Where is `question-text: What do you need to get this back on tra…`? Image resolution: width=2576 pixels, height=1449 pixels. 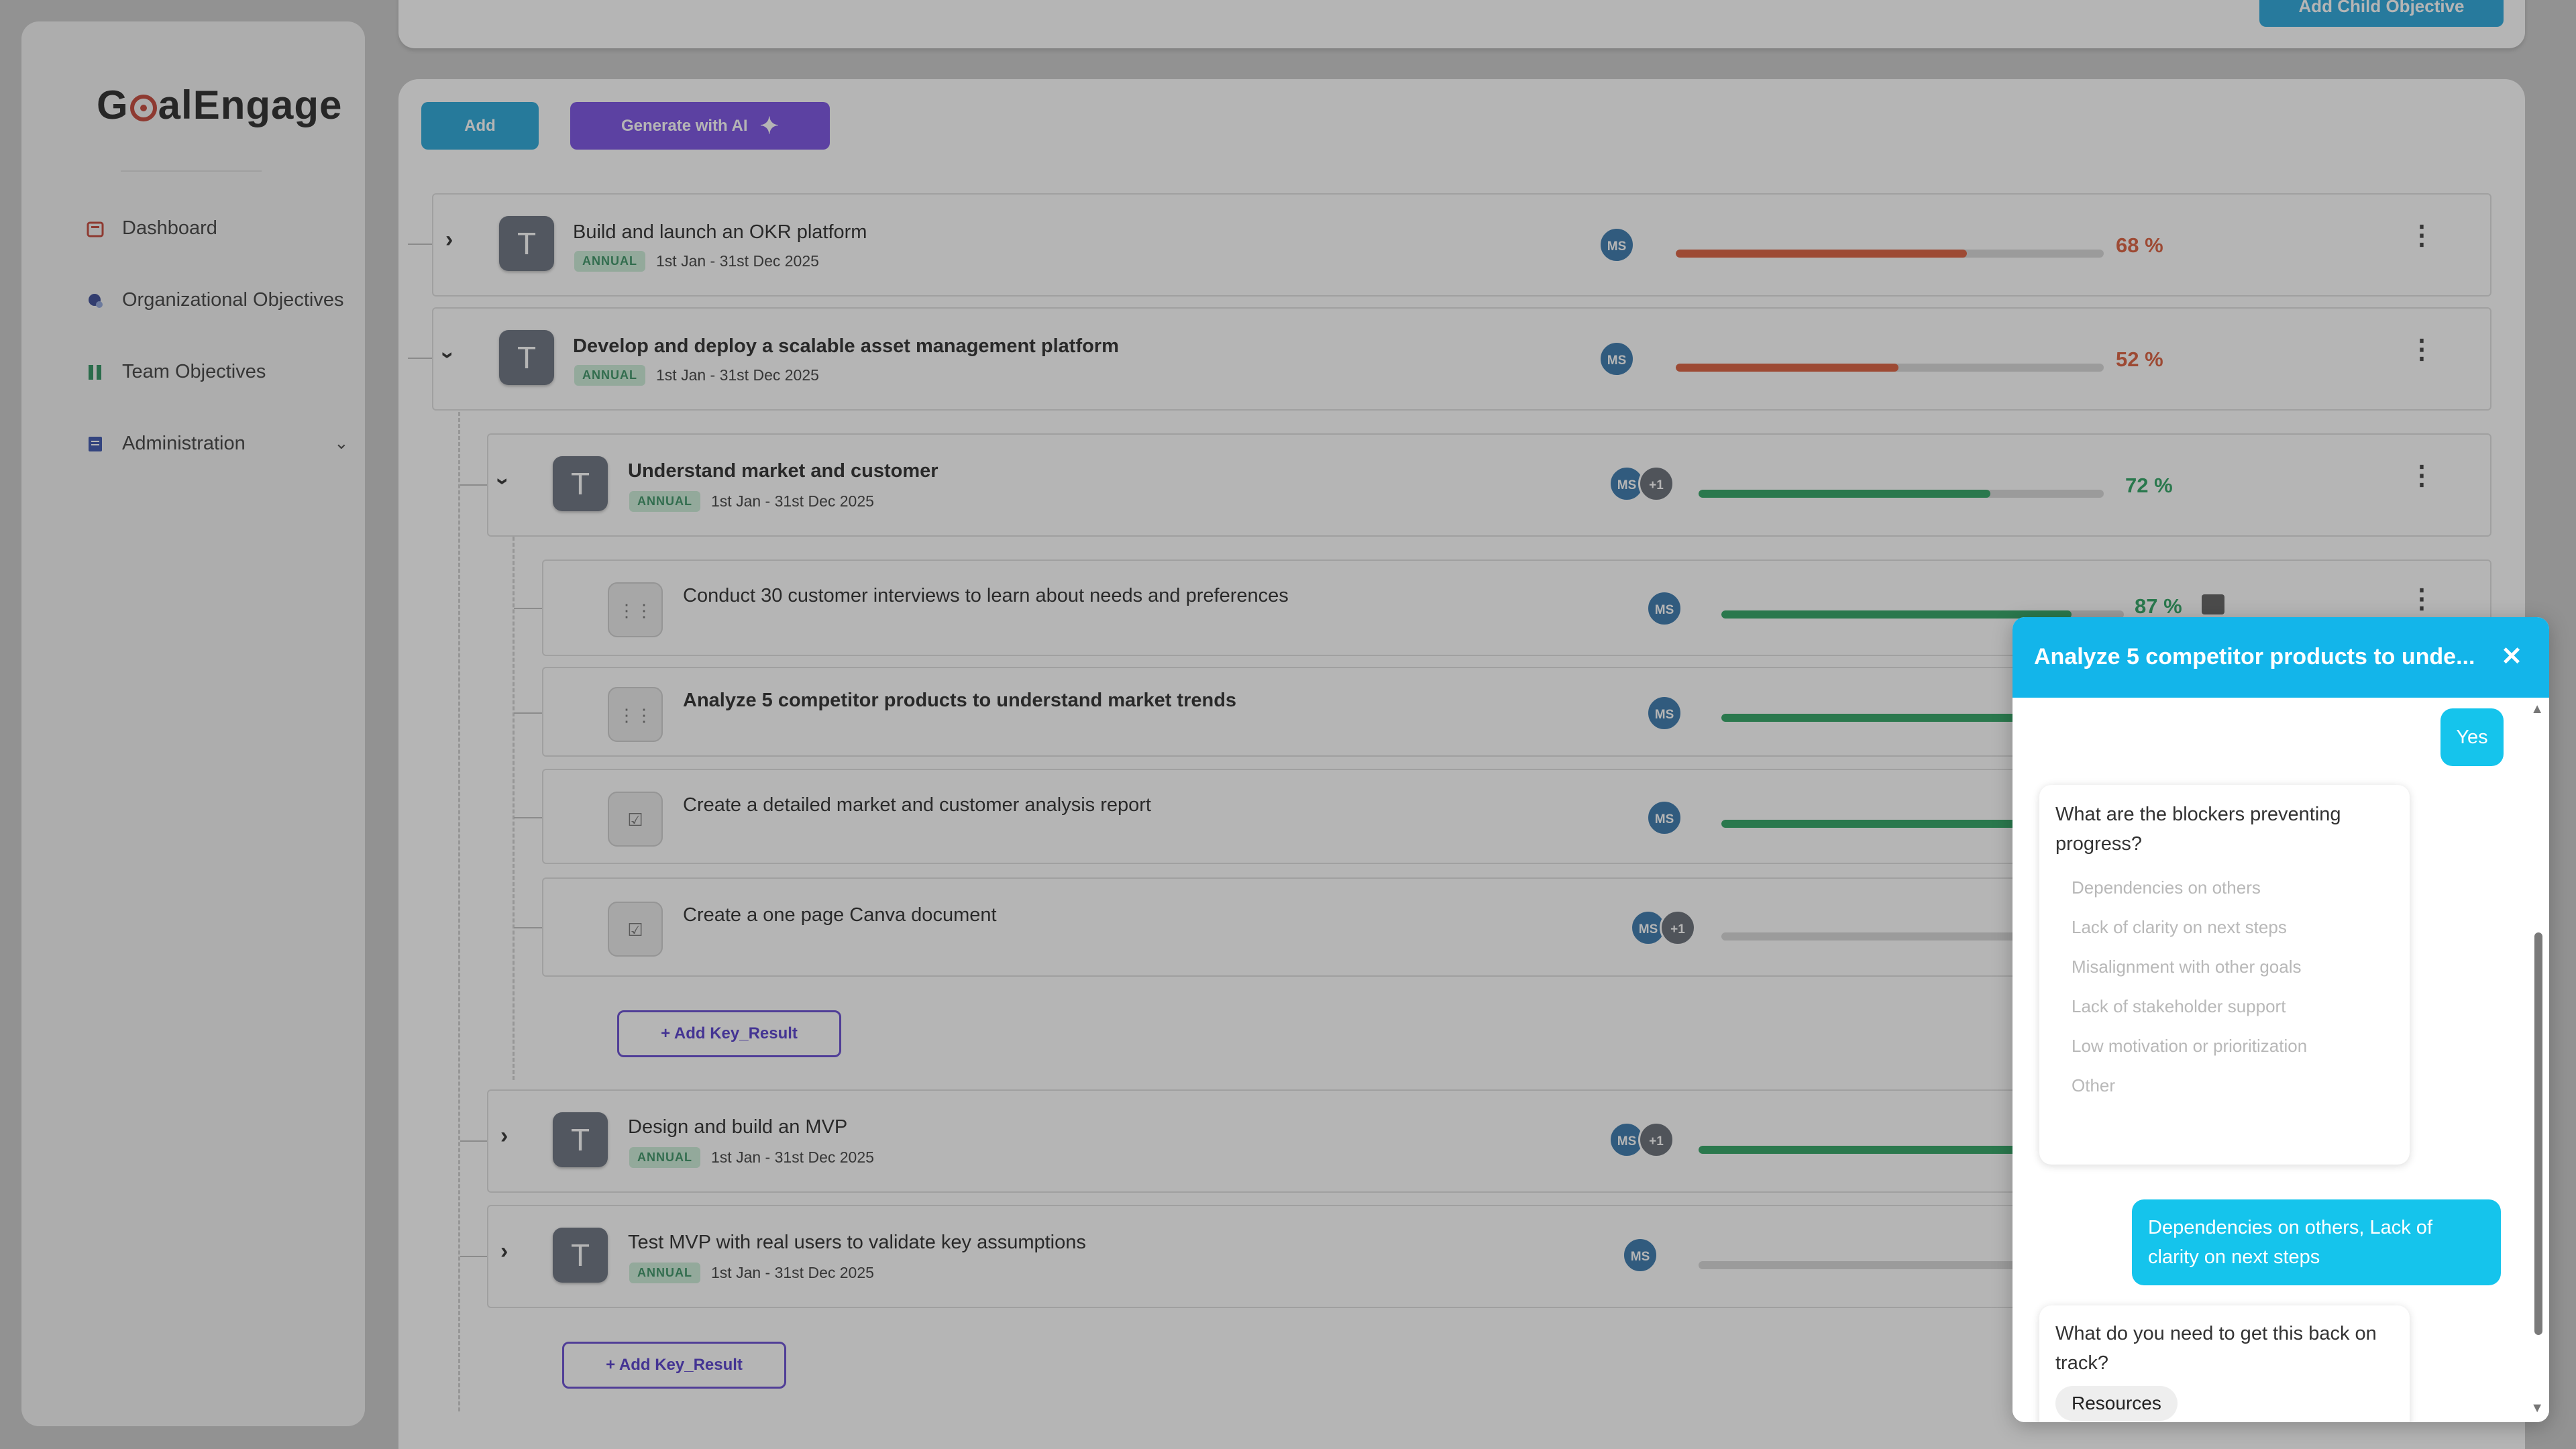 question-text: What do you need to get this back on tra… is located at coordinates (2216, 1348).